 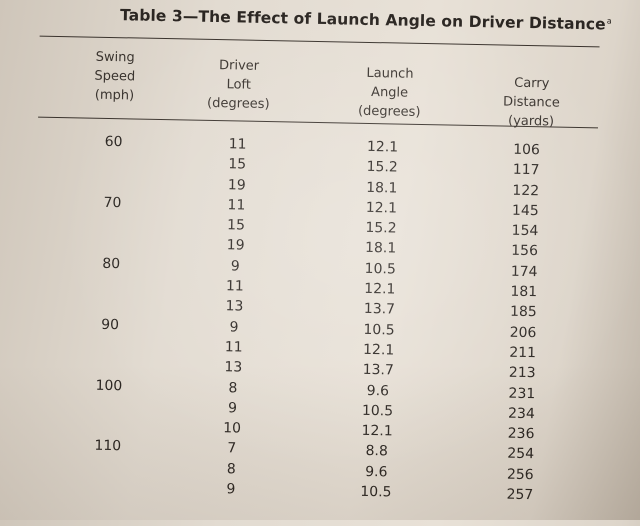 What do you see at coordinates (522, 373) in the screenshot?
I see `carry-distance-cell: 213` at bounding box center [522, 373].